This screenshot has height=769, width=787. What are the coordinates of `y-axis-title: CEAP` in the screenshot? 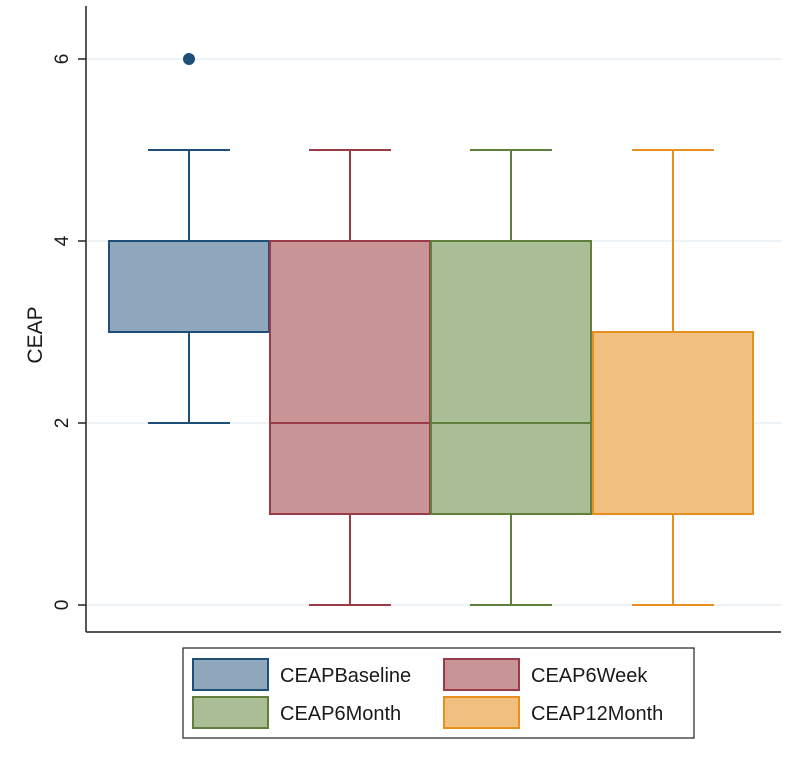 It's located at (35, 334).